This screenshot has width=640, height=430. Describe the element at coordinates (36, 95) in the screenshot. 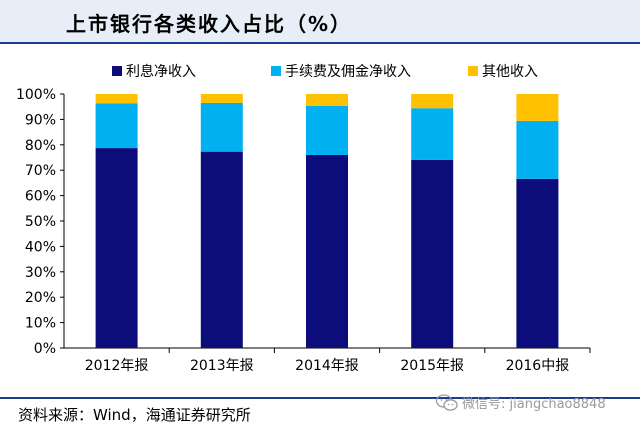

I see `y-tick-label: 100%` at that location.